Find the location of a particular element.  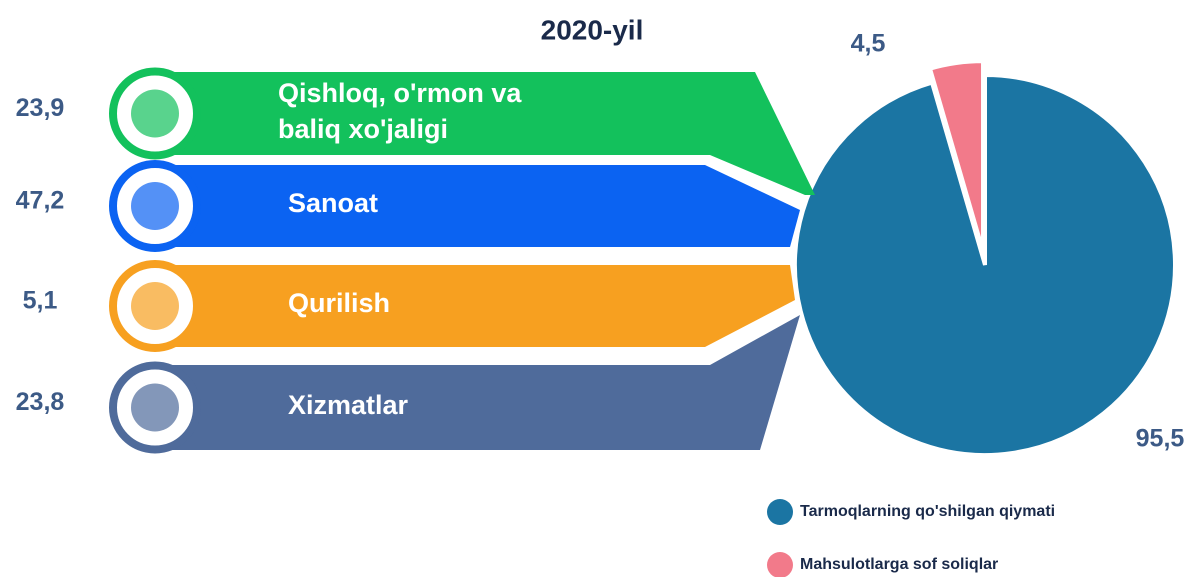

sector-value: 23,8 is located at coordinates (40, 402).